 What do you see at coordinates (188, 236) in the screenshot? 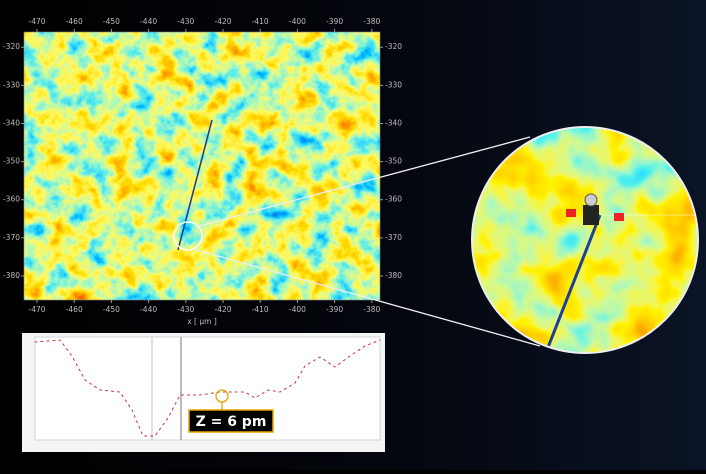
I see `zoom-source-circle` at bounding box center [188, 236].